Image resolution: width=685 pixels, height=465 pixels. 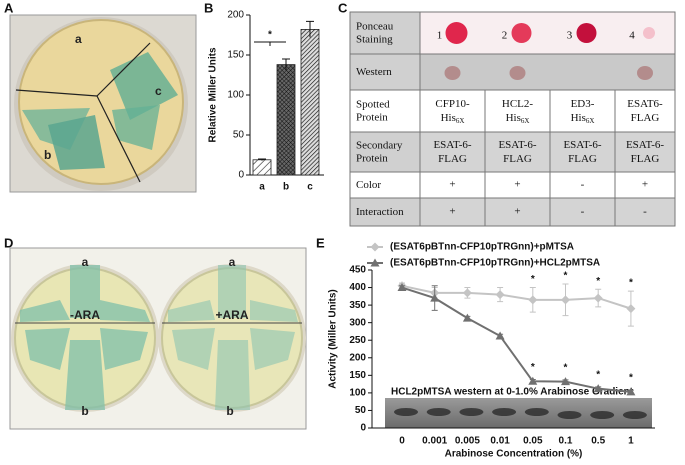 What do you see at coordinates (8, 242) in the screenshot?
I see `panel-label: D` at bounding box center [8, 242].